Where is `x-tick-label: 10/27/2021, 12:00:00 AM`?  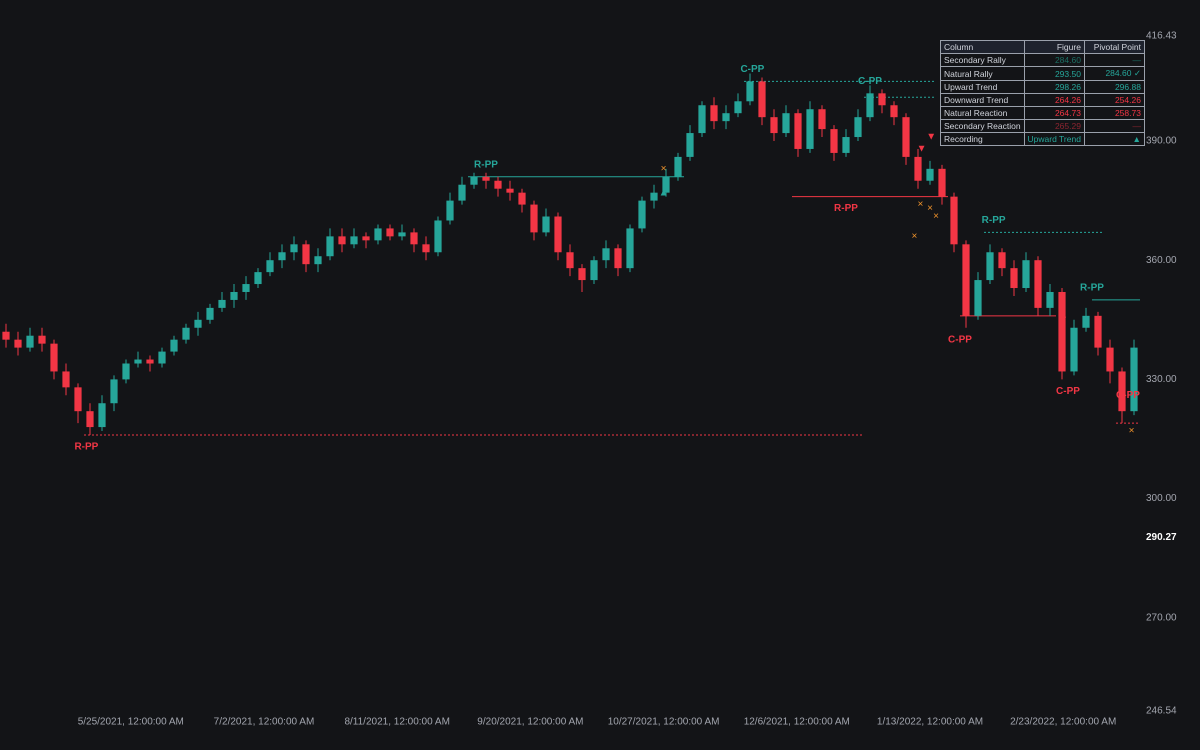
x-tick-label: 10/27/2021, 12:00:00 AM is located at coordinates (664, 722).